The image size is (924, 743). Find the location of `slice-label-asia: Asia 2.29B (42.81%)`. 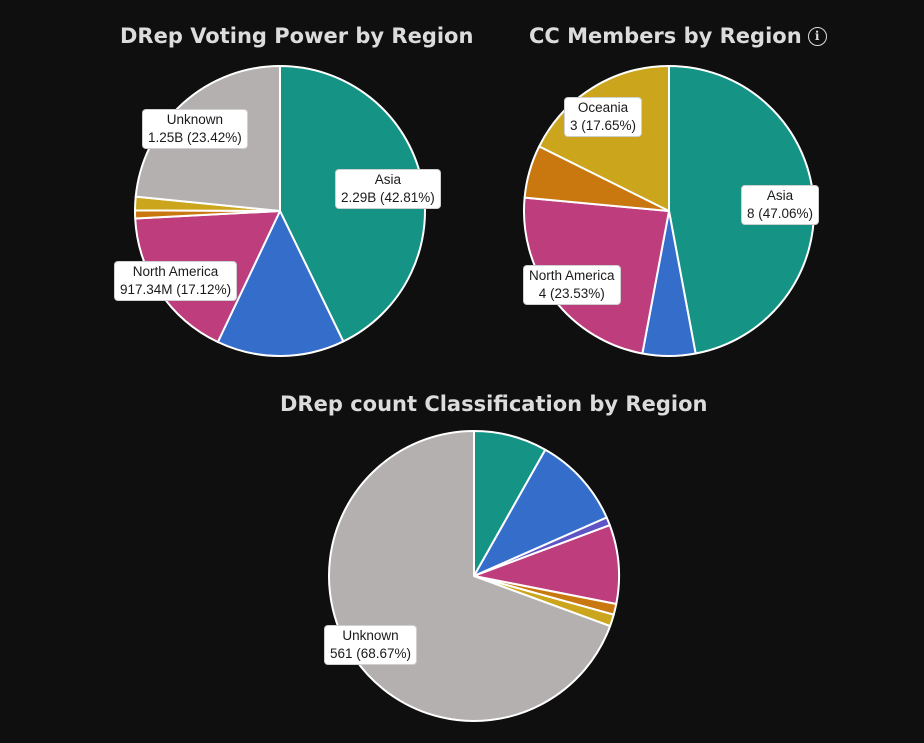

slice-label-asia: Asia 2.29B (42.81%) is located at coordinates (388, 189).